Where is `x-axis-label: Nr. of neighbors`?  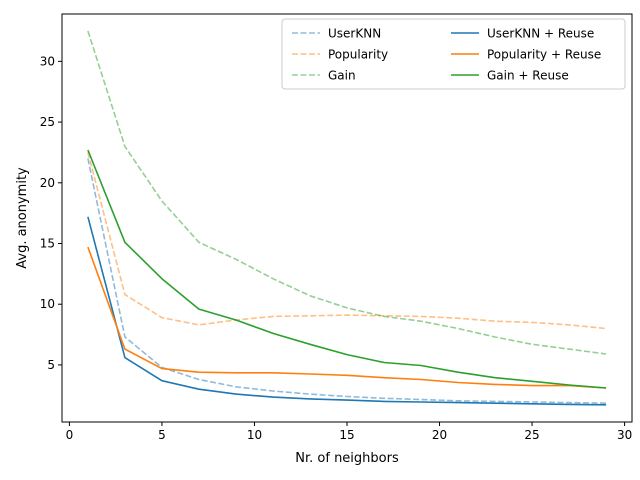
x-axis-label: Nr. of neighbors is located at coordinates (347, 458).